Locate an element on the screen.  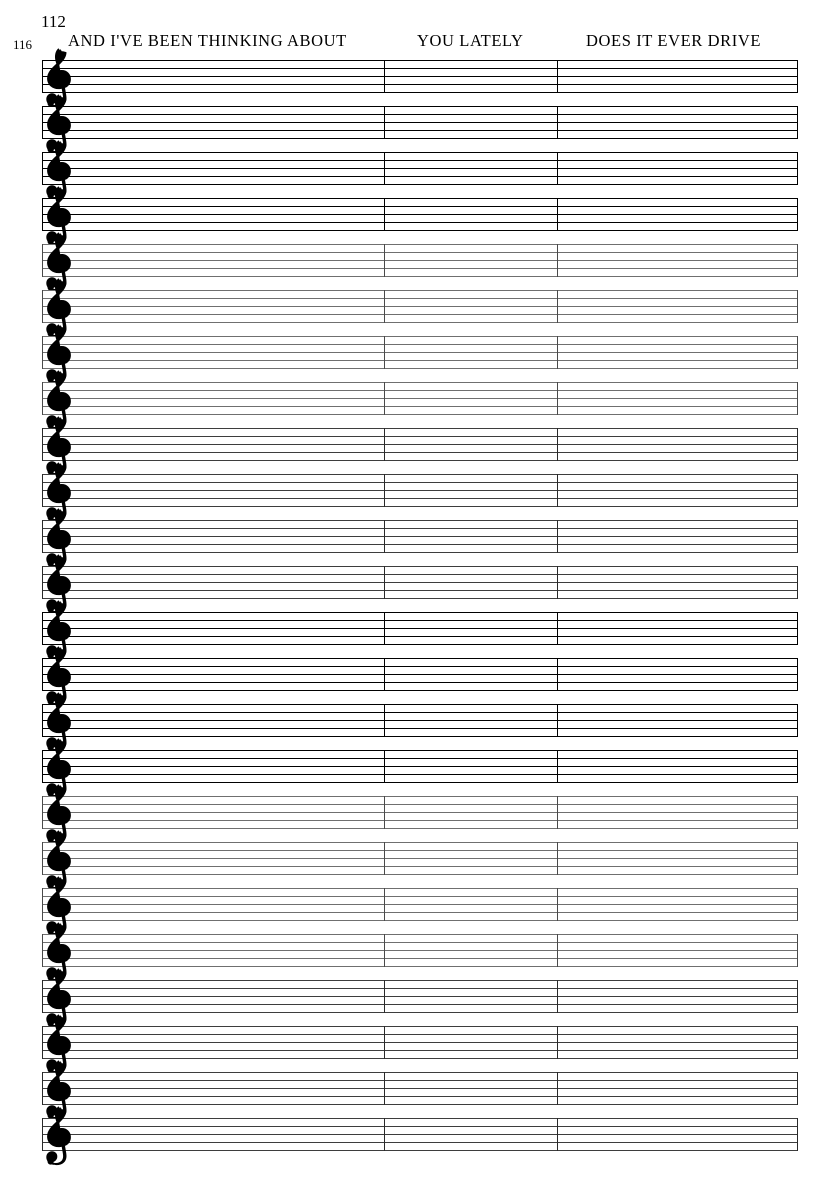
lyric-segment-1: YOU LATELY is located at coordinates (470, 40).